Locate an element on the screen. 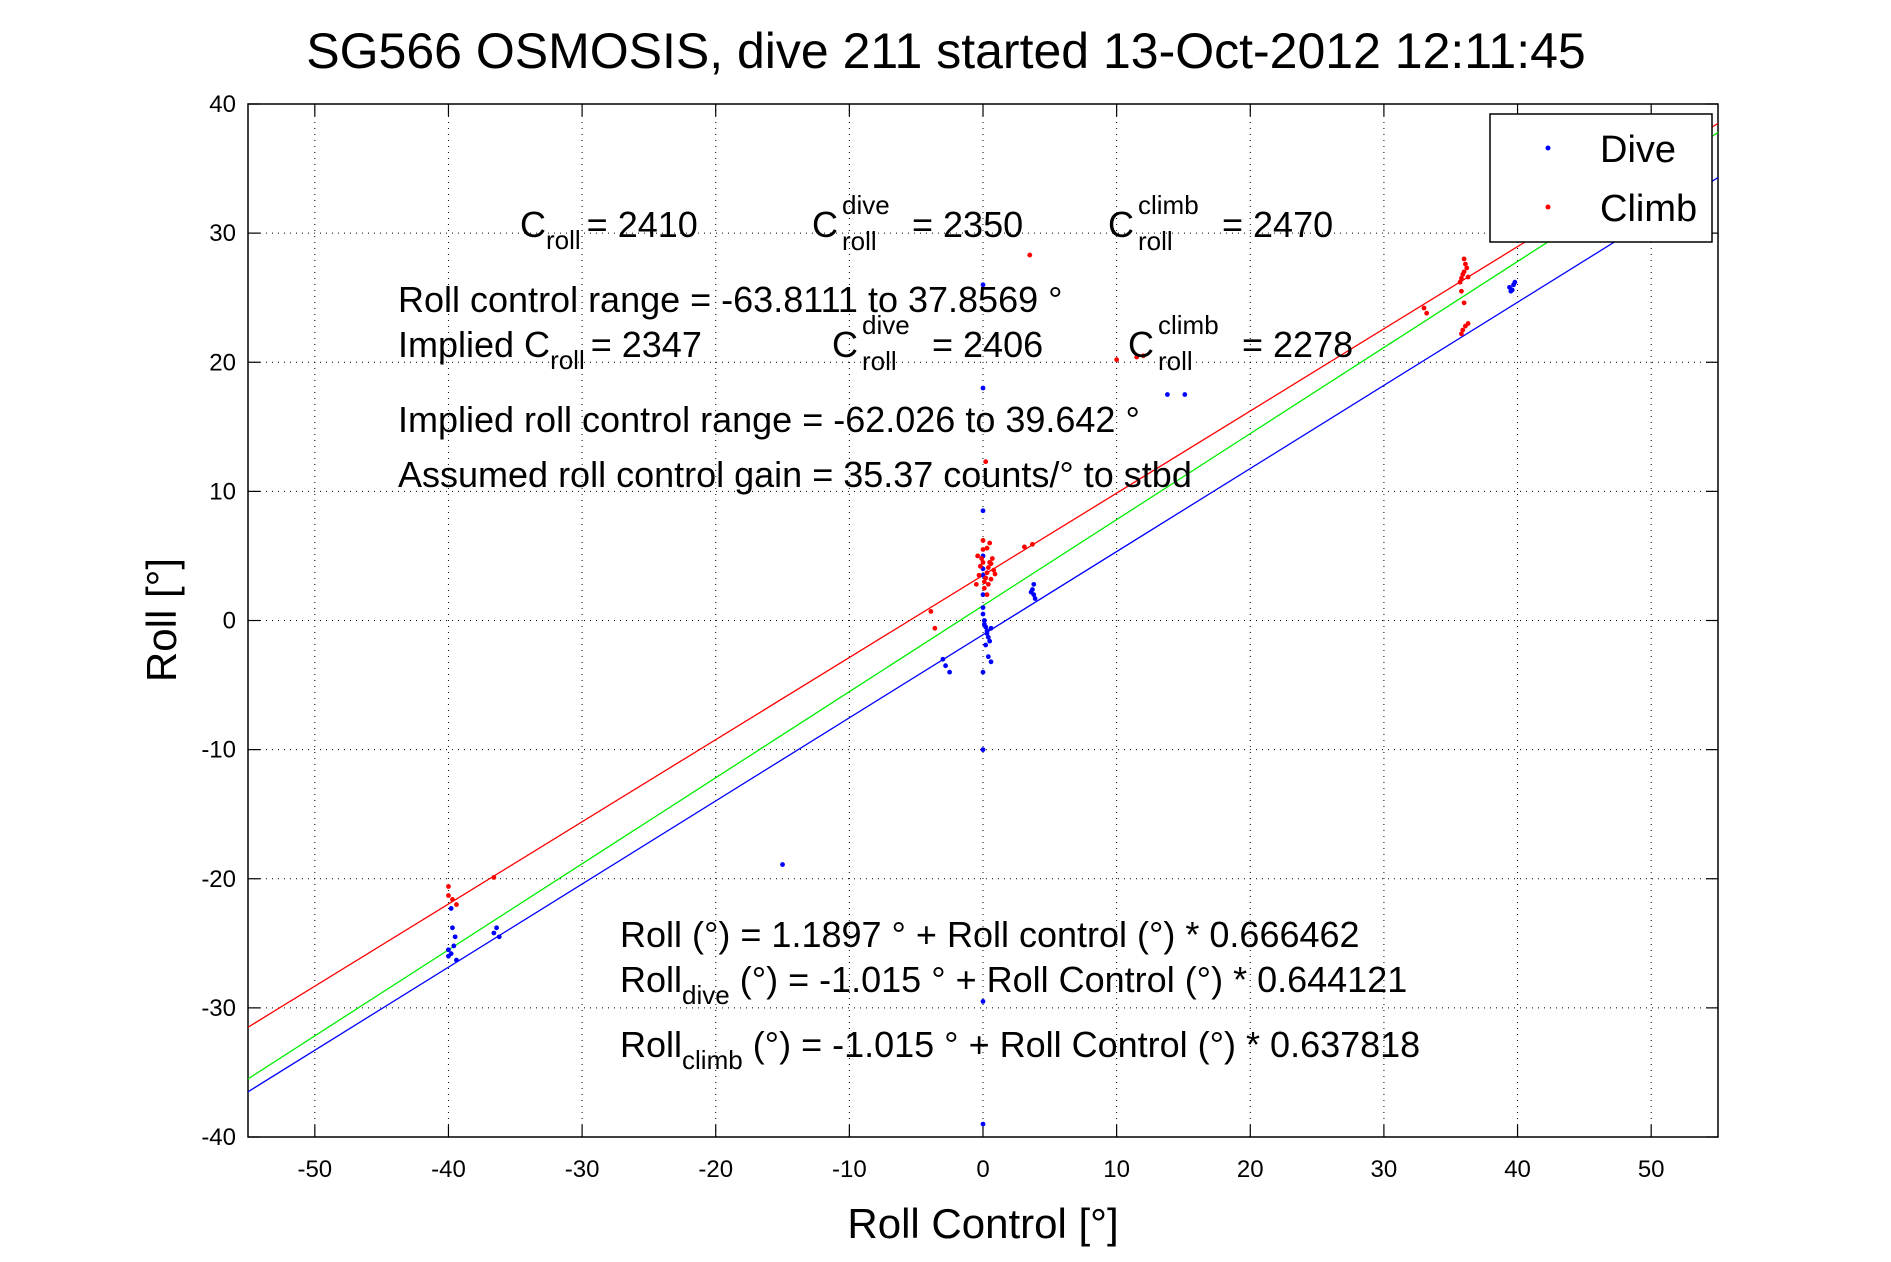 This screenshot has height=1262, width=1891. annotation-implied-c-roll-dive: C dive roll = 2406 is located at coordinates (937, 343).